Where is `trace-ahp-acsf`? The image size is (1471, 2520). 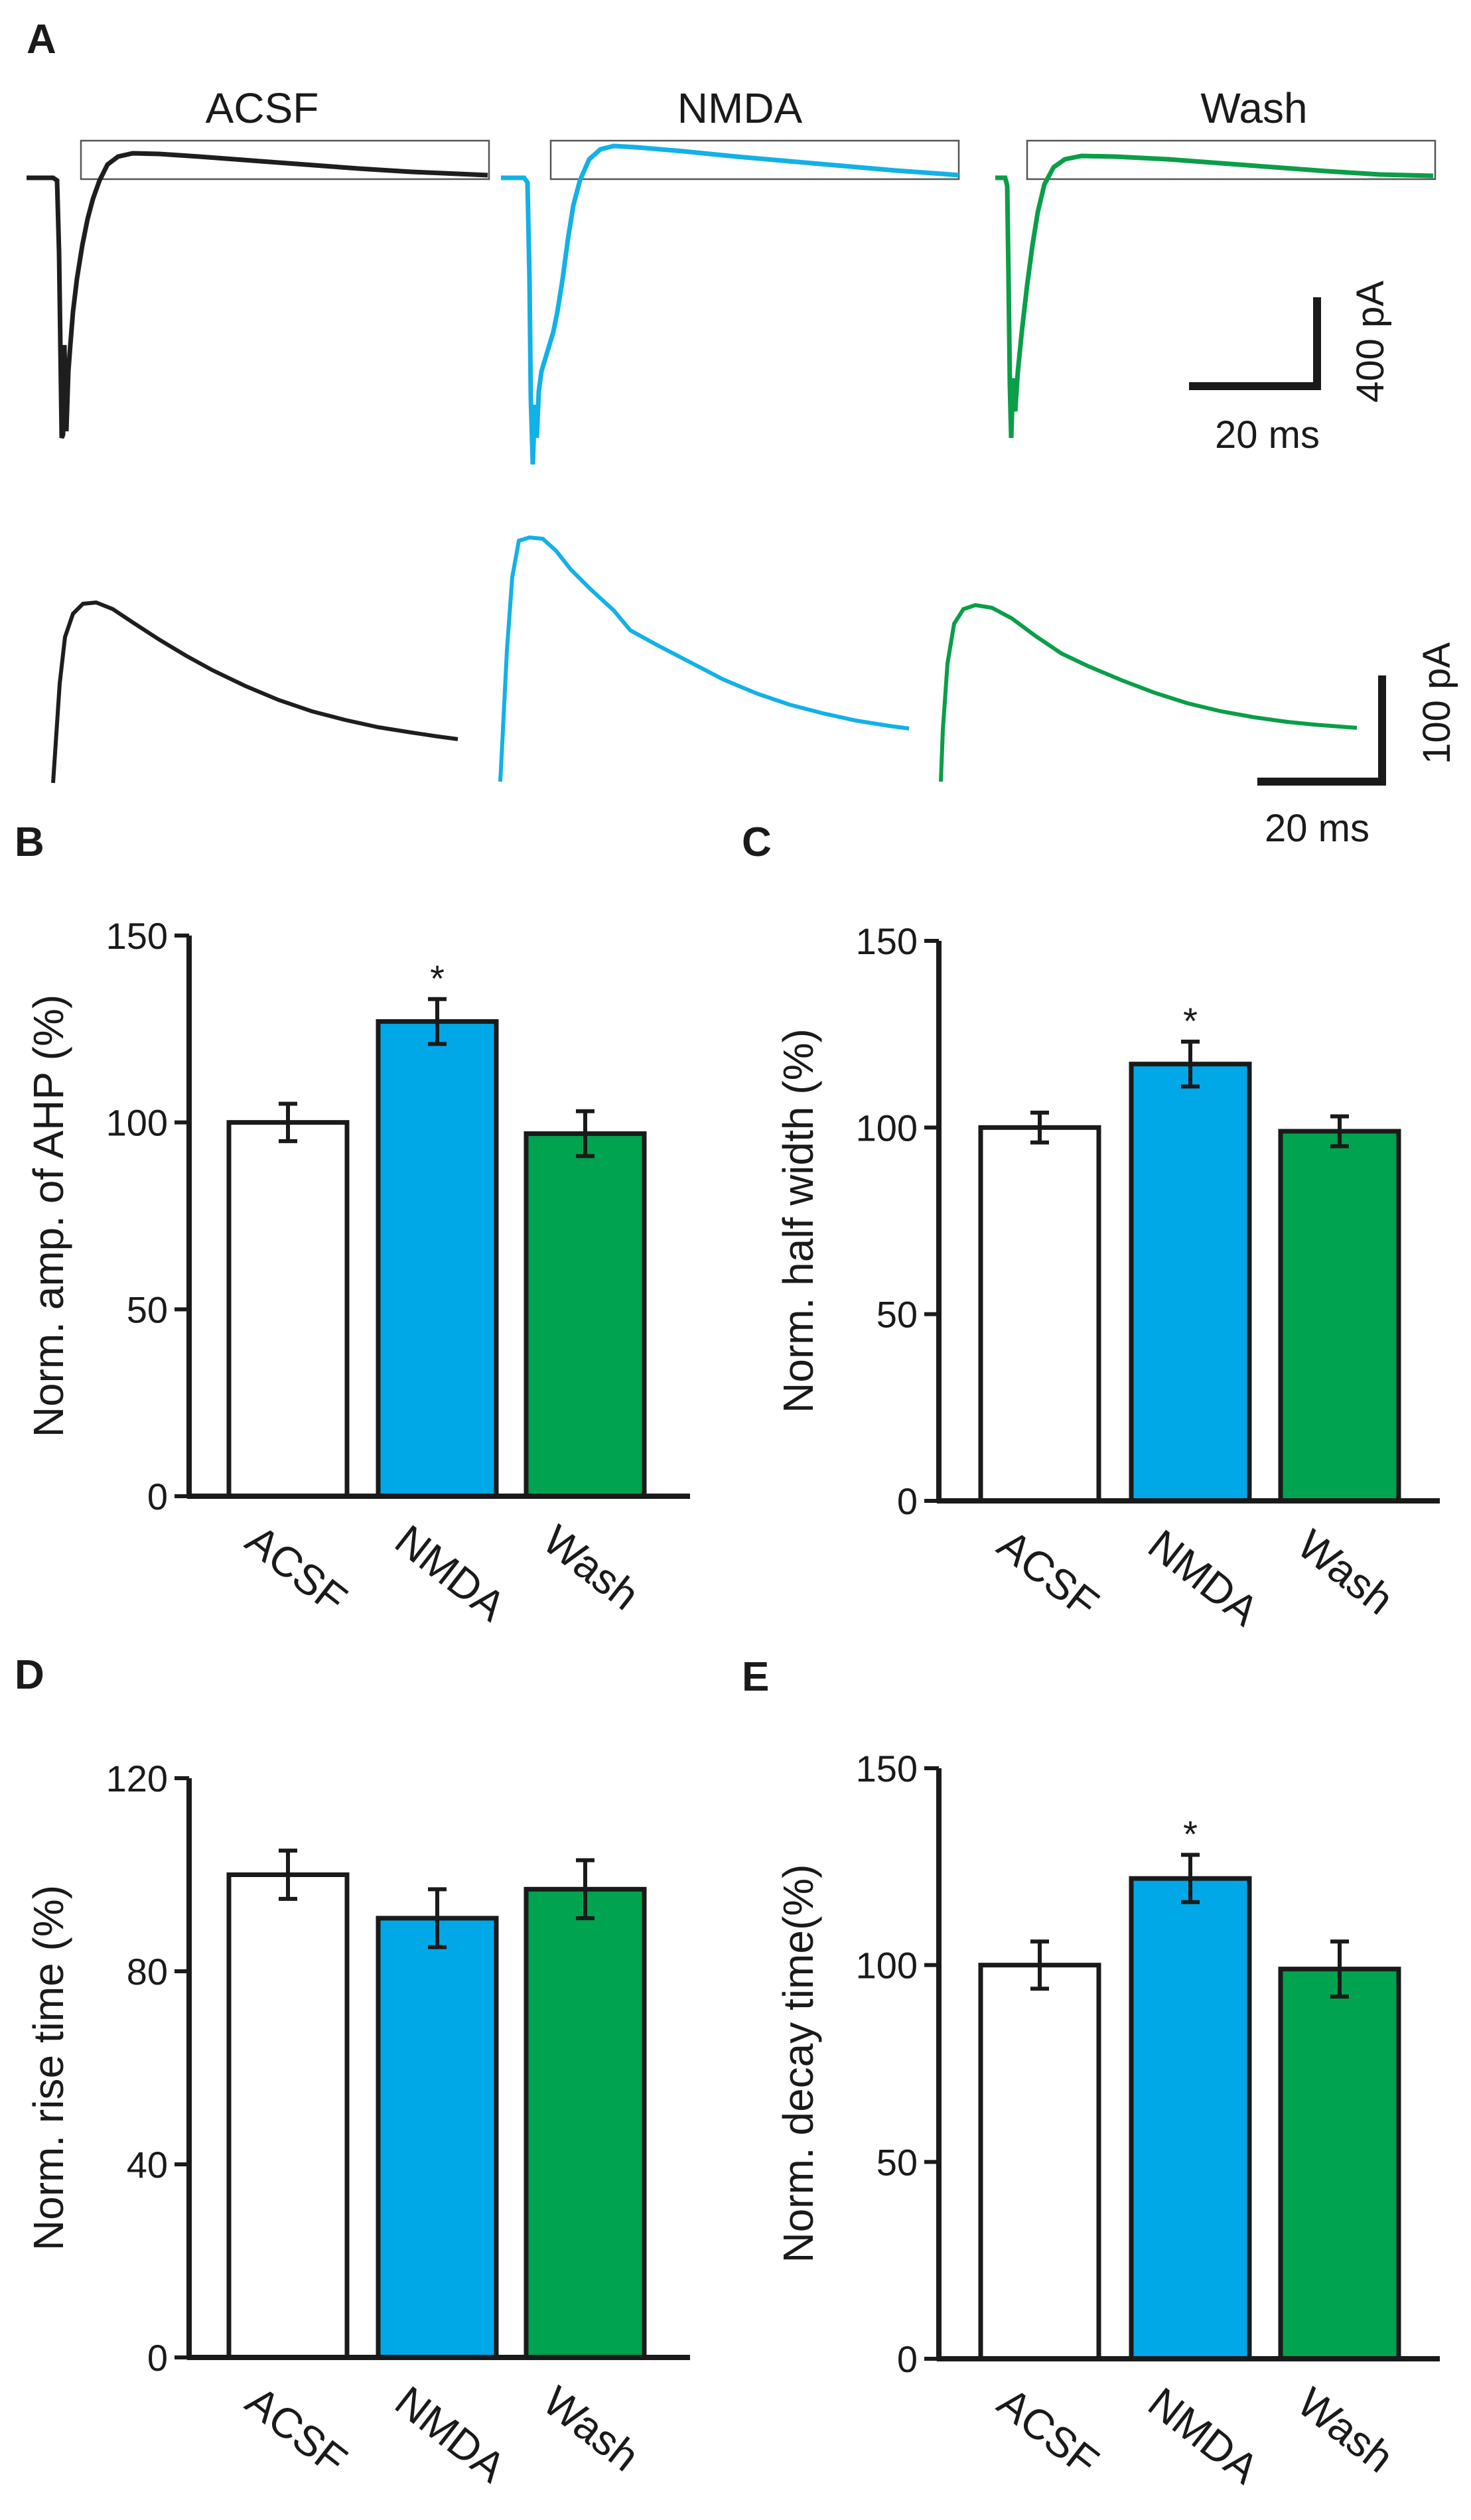
trace-ahp-acsf is located at coordinates (254, 692).